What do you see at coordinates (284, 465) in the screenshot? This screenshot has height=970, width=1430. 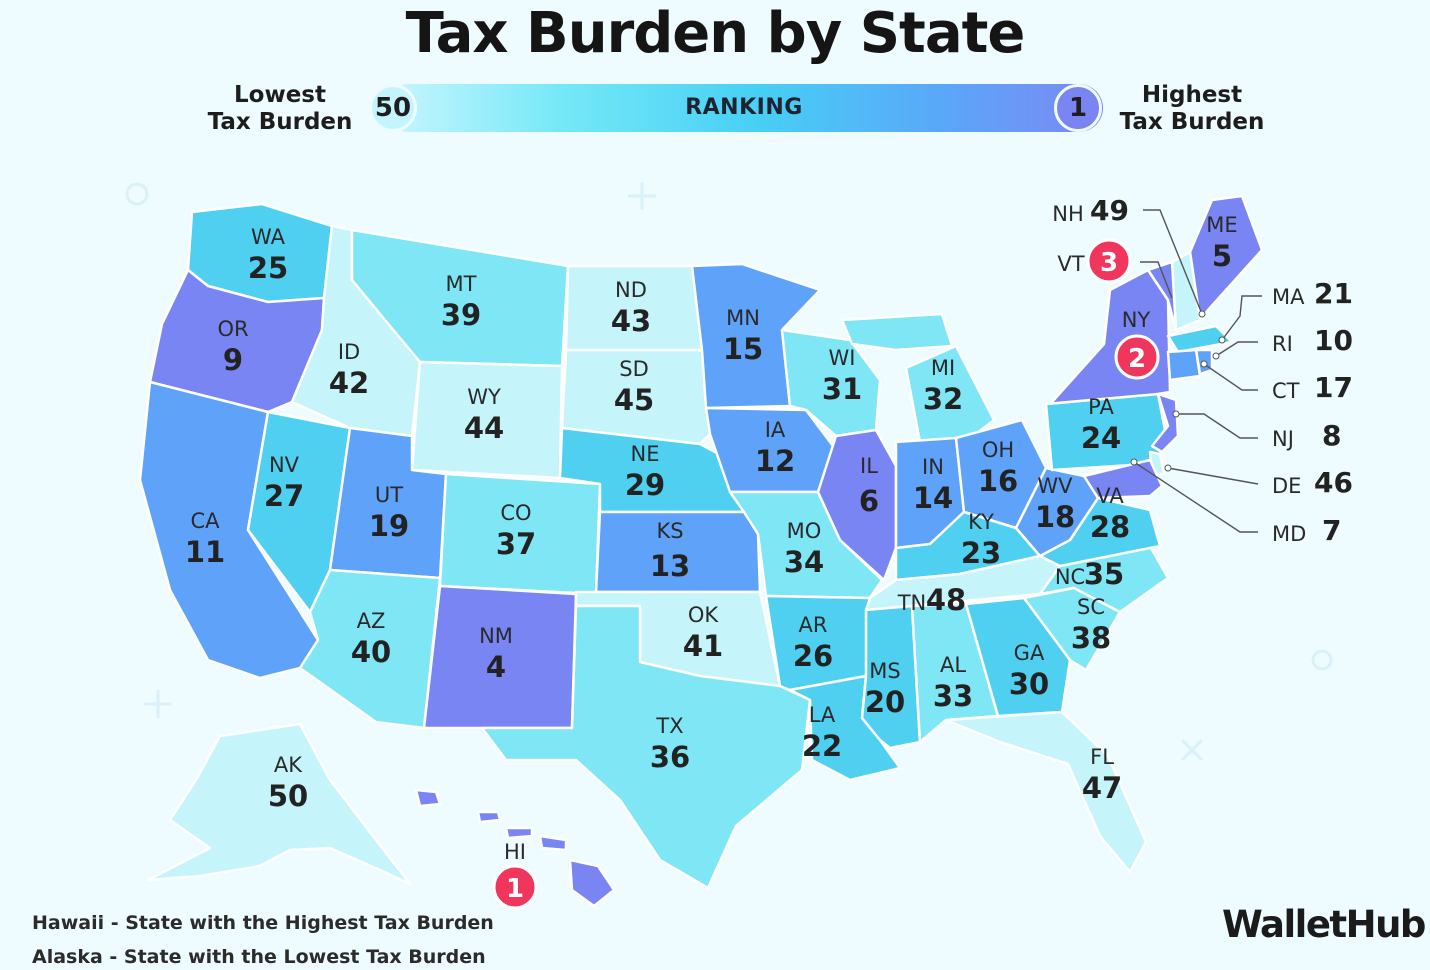 I see `state-nv-abbr: NV` at bounding box center [284, 465].